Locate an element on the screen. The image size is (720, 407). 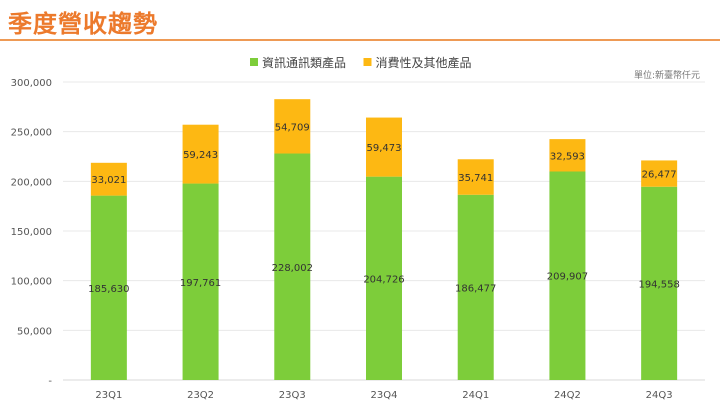
data-label: 185,630 is located at coordinates (108, 289).